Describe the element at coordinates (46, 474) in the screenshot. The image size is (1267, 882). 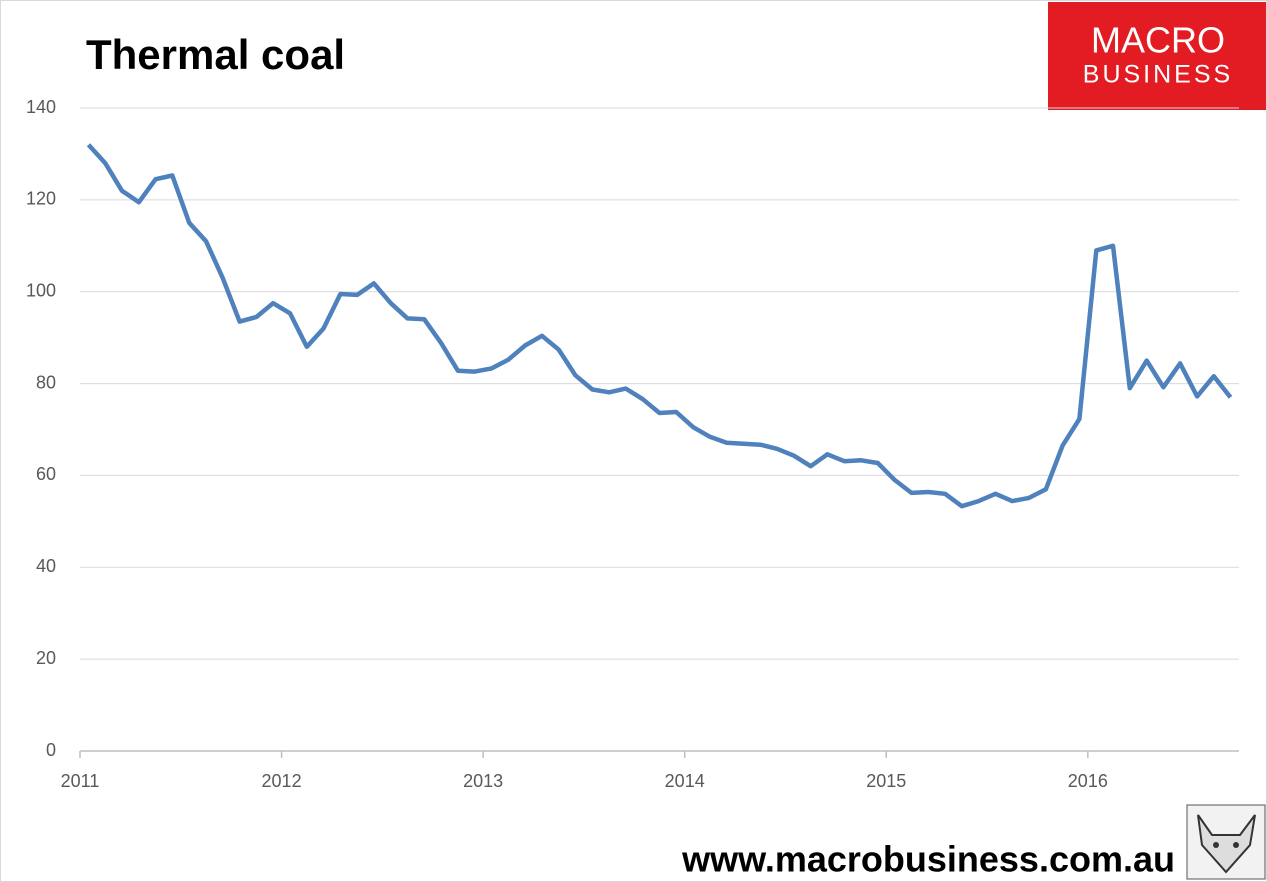
I see `y-tick-label: 60` at that location.